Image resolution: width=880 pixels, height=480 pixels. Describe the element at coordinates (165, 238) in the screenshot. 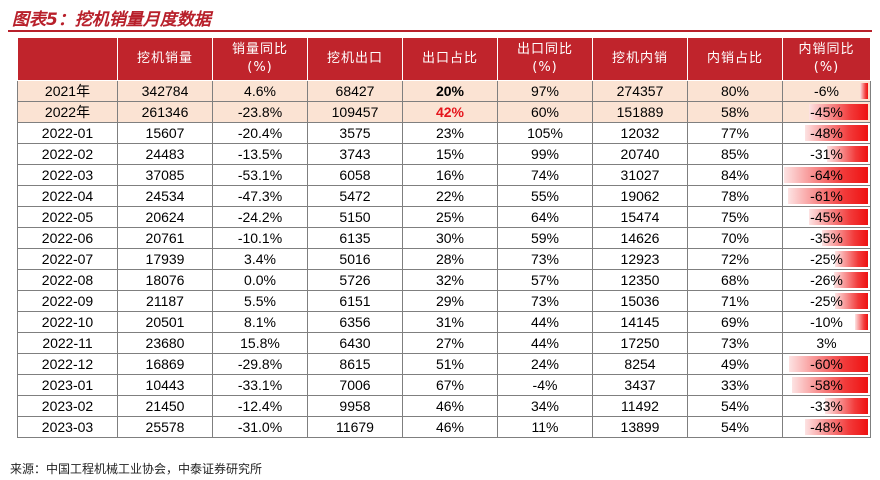

I see `cell-sales: 20761` at that location.